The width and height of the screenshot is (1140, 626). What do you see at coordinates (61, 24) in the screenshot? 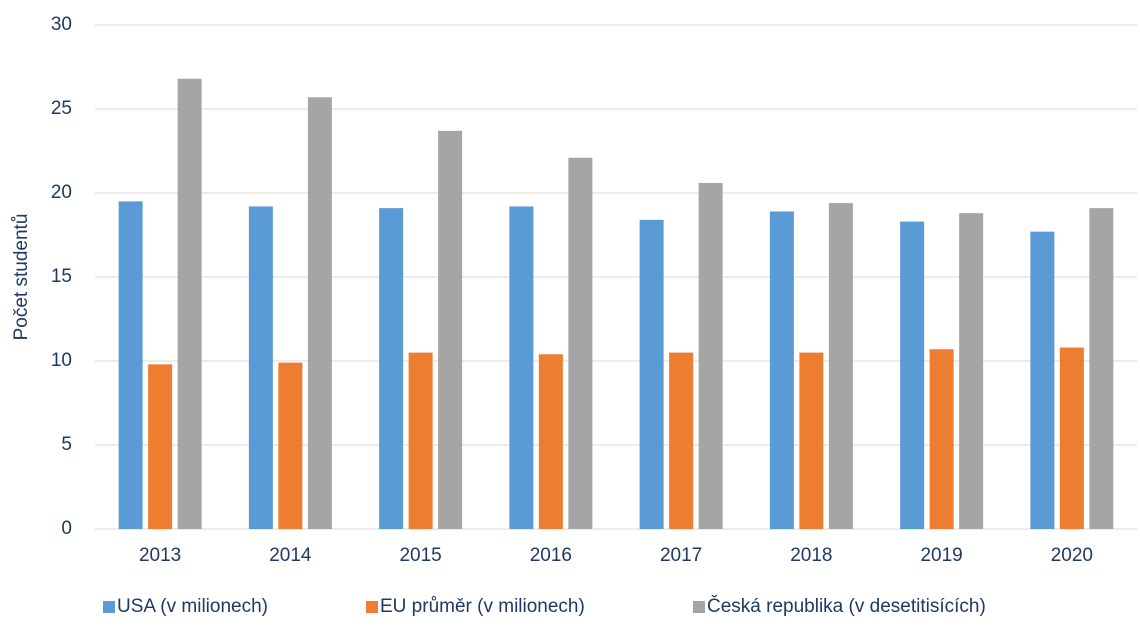
I see `y-tick-label: 30` at bounding box center [61, 24].